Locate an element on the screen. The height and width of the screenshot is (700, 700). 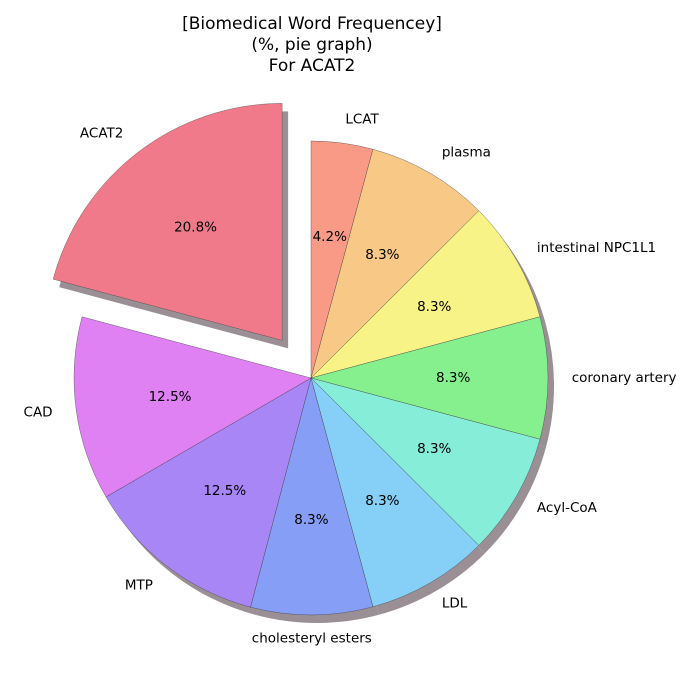
pct-label-intestinal-npc1l1: 8.3% is located at coordinates (434, 307).